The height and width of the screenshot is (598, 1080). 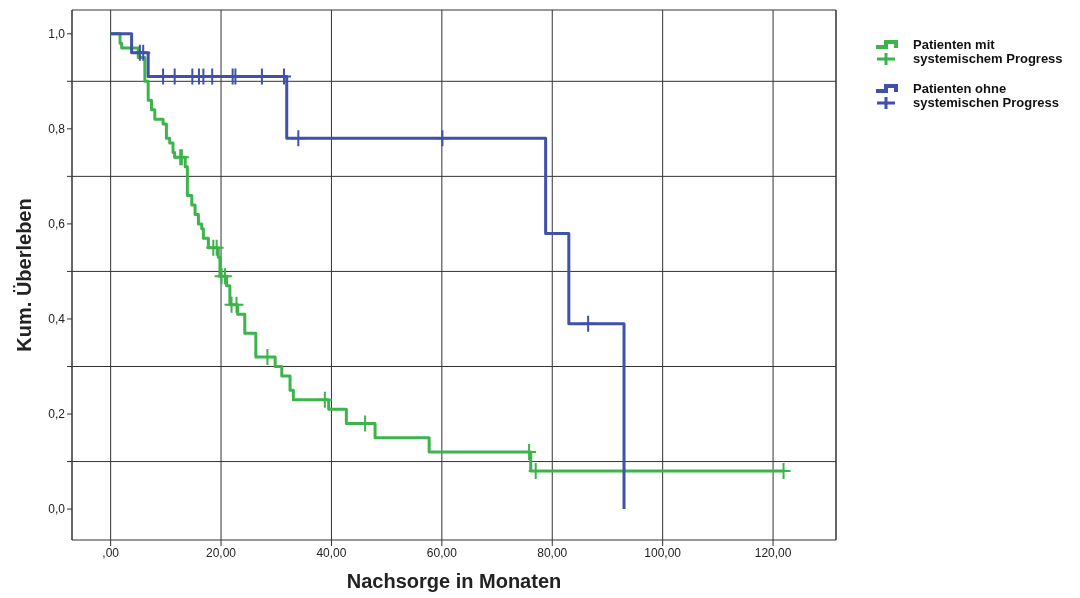 What do you see at coordinates (57, 509) in the screenshot?
I see `y-tick-label: 0,0` at bounding box center [57, 509].